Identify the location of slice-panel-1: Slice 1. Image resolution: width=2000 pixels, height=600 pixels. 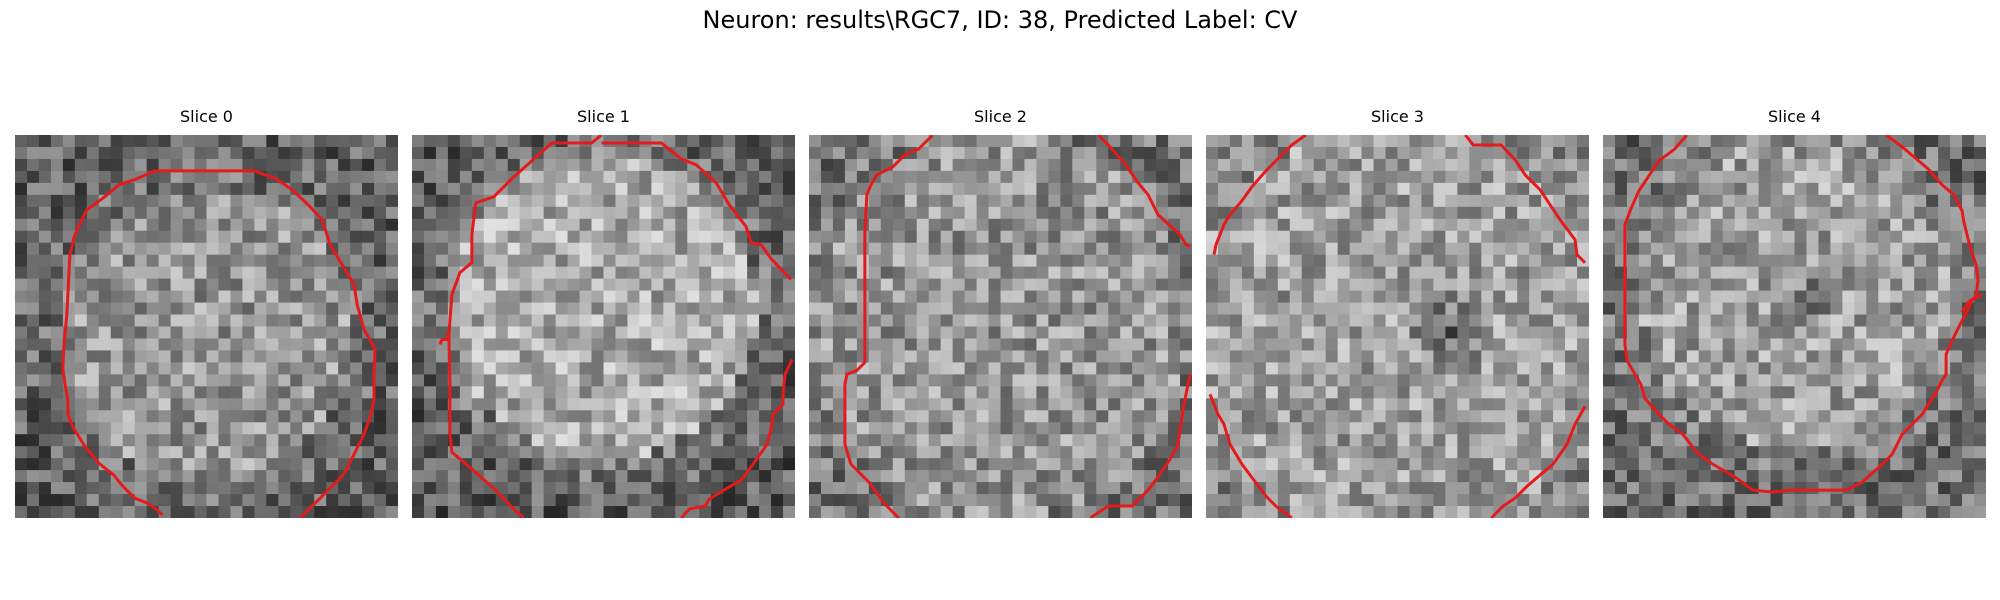
(603, 313).